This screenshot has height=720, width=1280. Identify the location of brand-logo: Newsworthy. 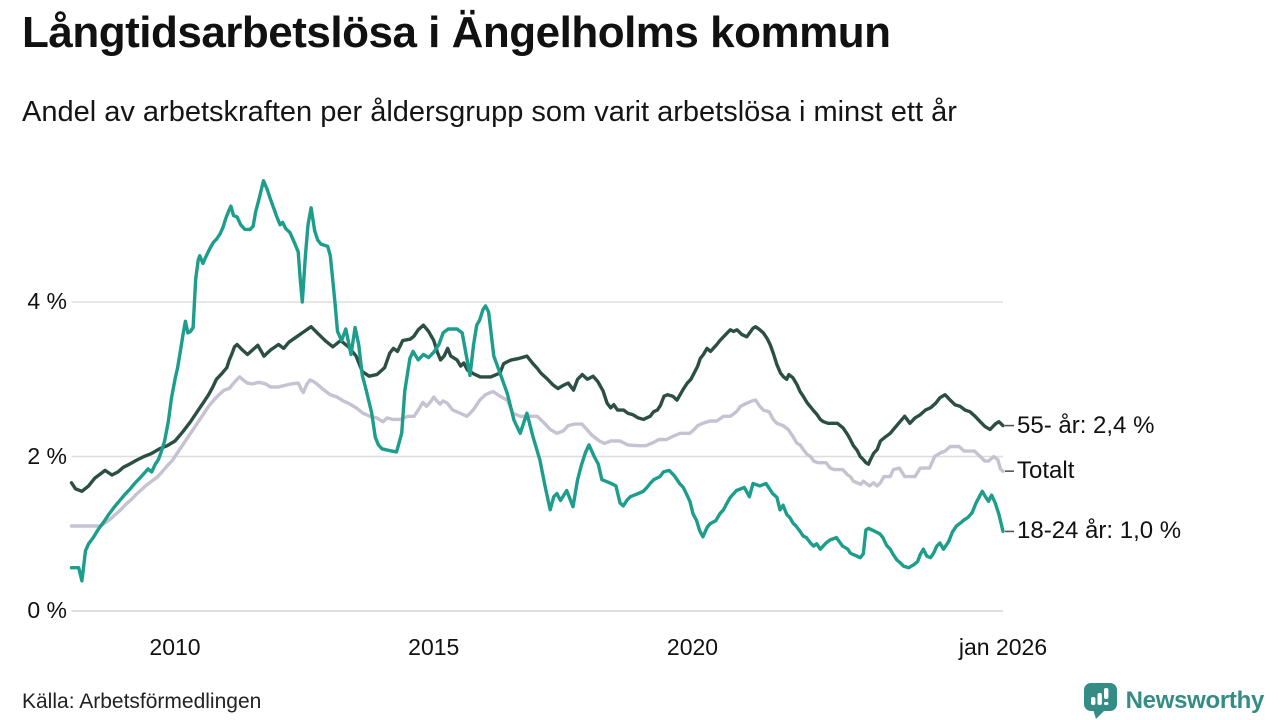
(1173, 701).